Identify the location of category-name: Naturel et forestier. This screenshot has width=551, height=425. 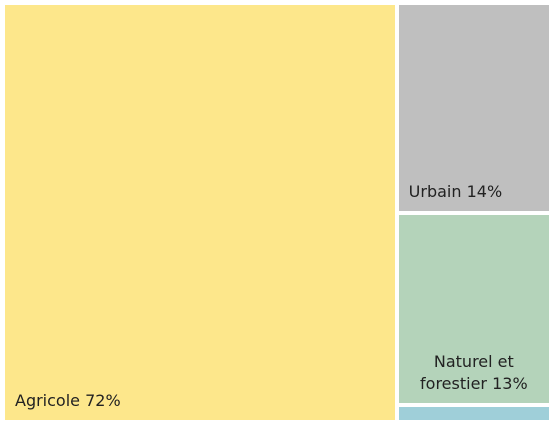
(467, 373).